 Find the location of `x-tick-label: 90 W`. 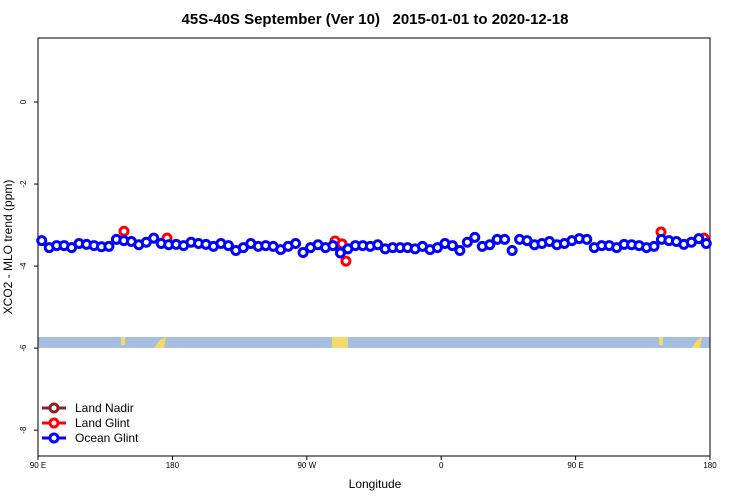

x-tick-label: 90 W is located at coordinates (306, 465).